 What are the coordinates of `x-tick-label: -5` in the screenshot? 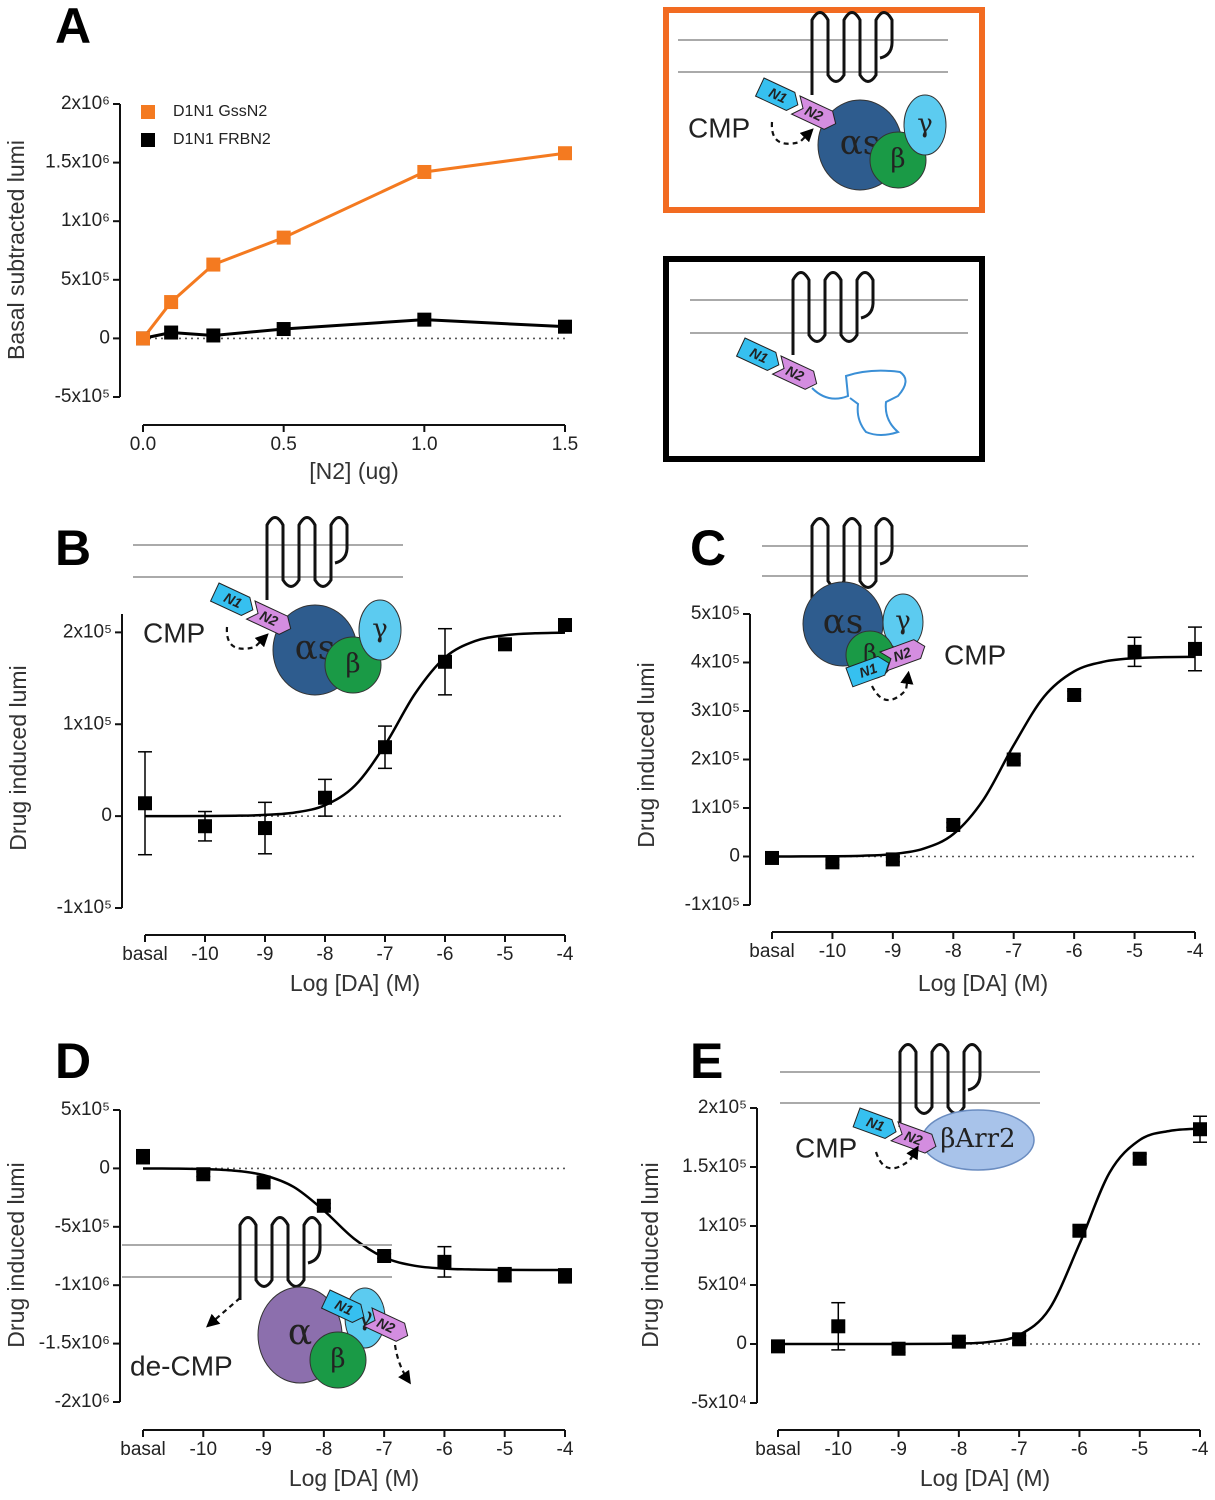 It's located at (505, 954).